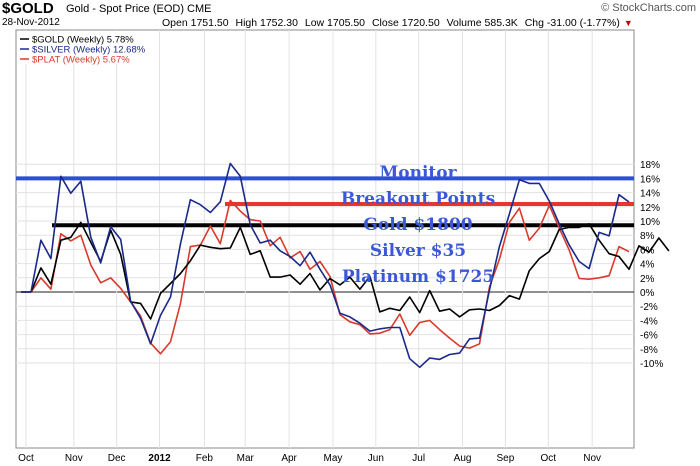 This screenshot has width=700, height=466. Describe the element at coordinates (650, 194) in the screenshot. I see `y-tick-label: 14%` at that location.